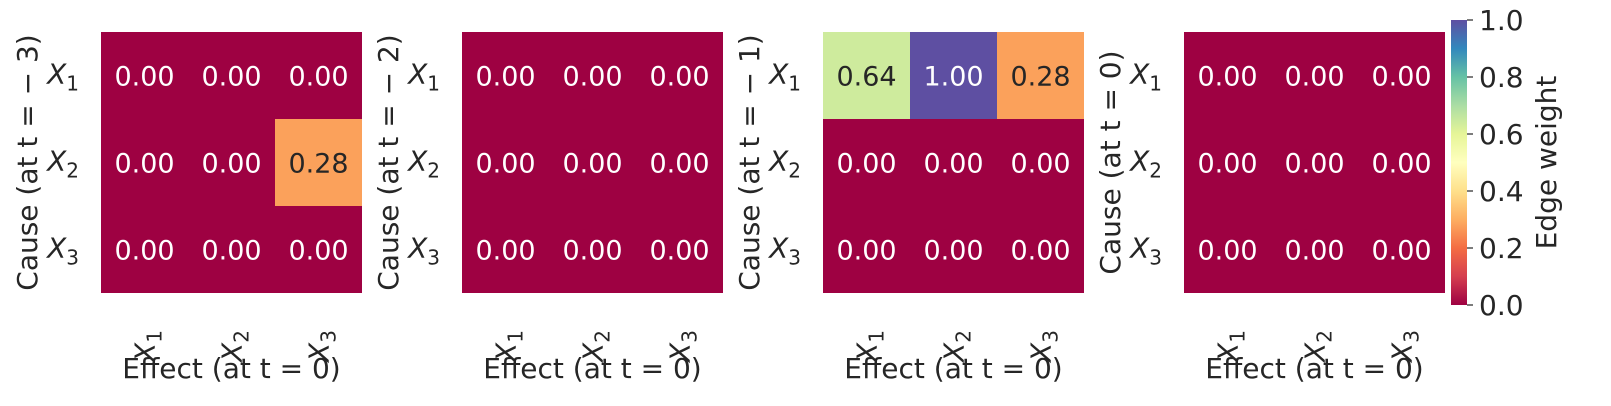 This screenshot has height=406, width=1611. I want to click on colorbar: 0.0 0.2 0.4 0.6 0.8 1.0 Edge weight, so click(1507, 163).